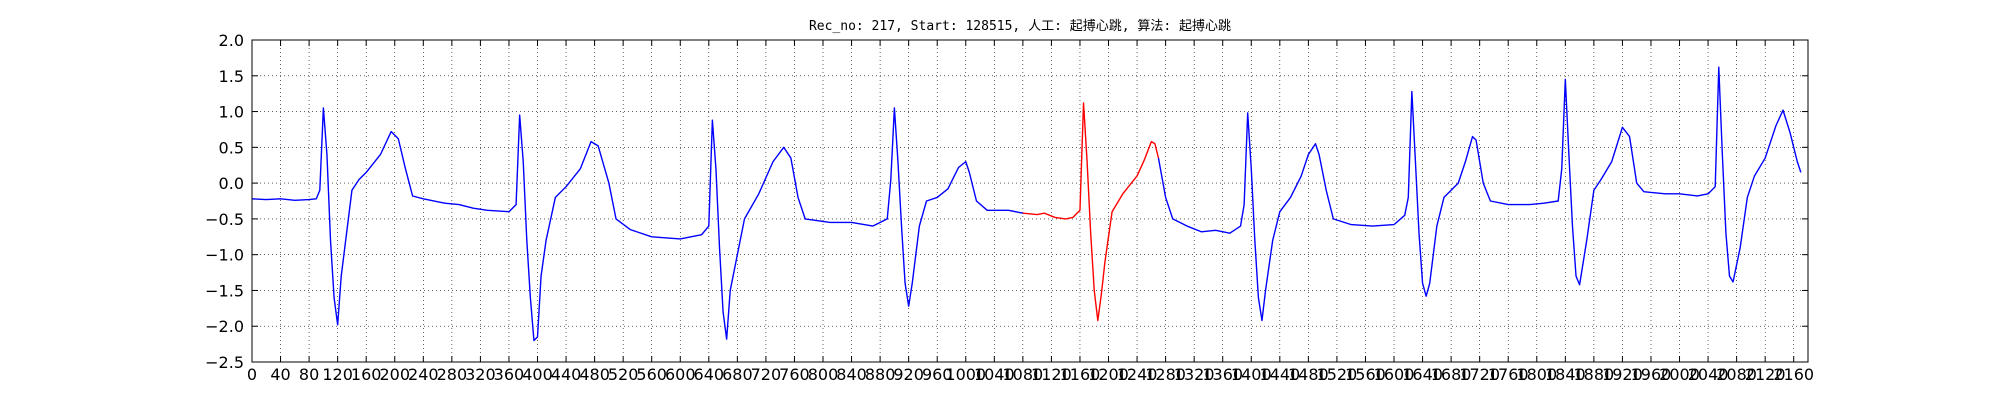  Describe the element at coordinates (224, 326) in the screenshot. I see `y-tick-label: −2.0` at that location.